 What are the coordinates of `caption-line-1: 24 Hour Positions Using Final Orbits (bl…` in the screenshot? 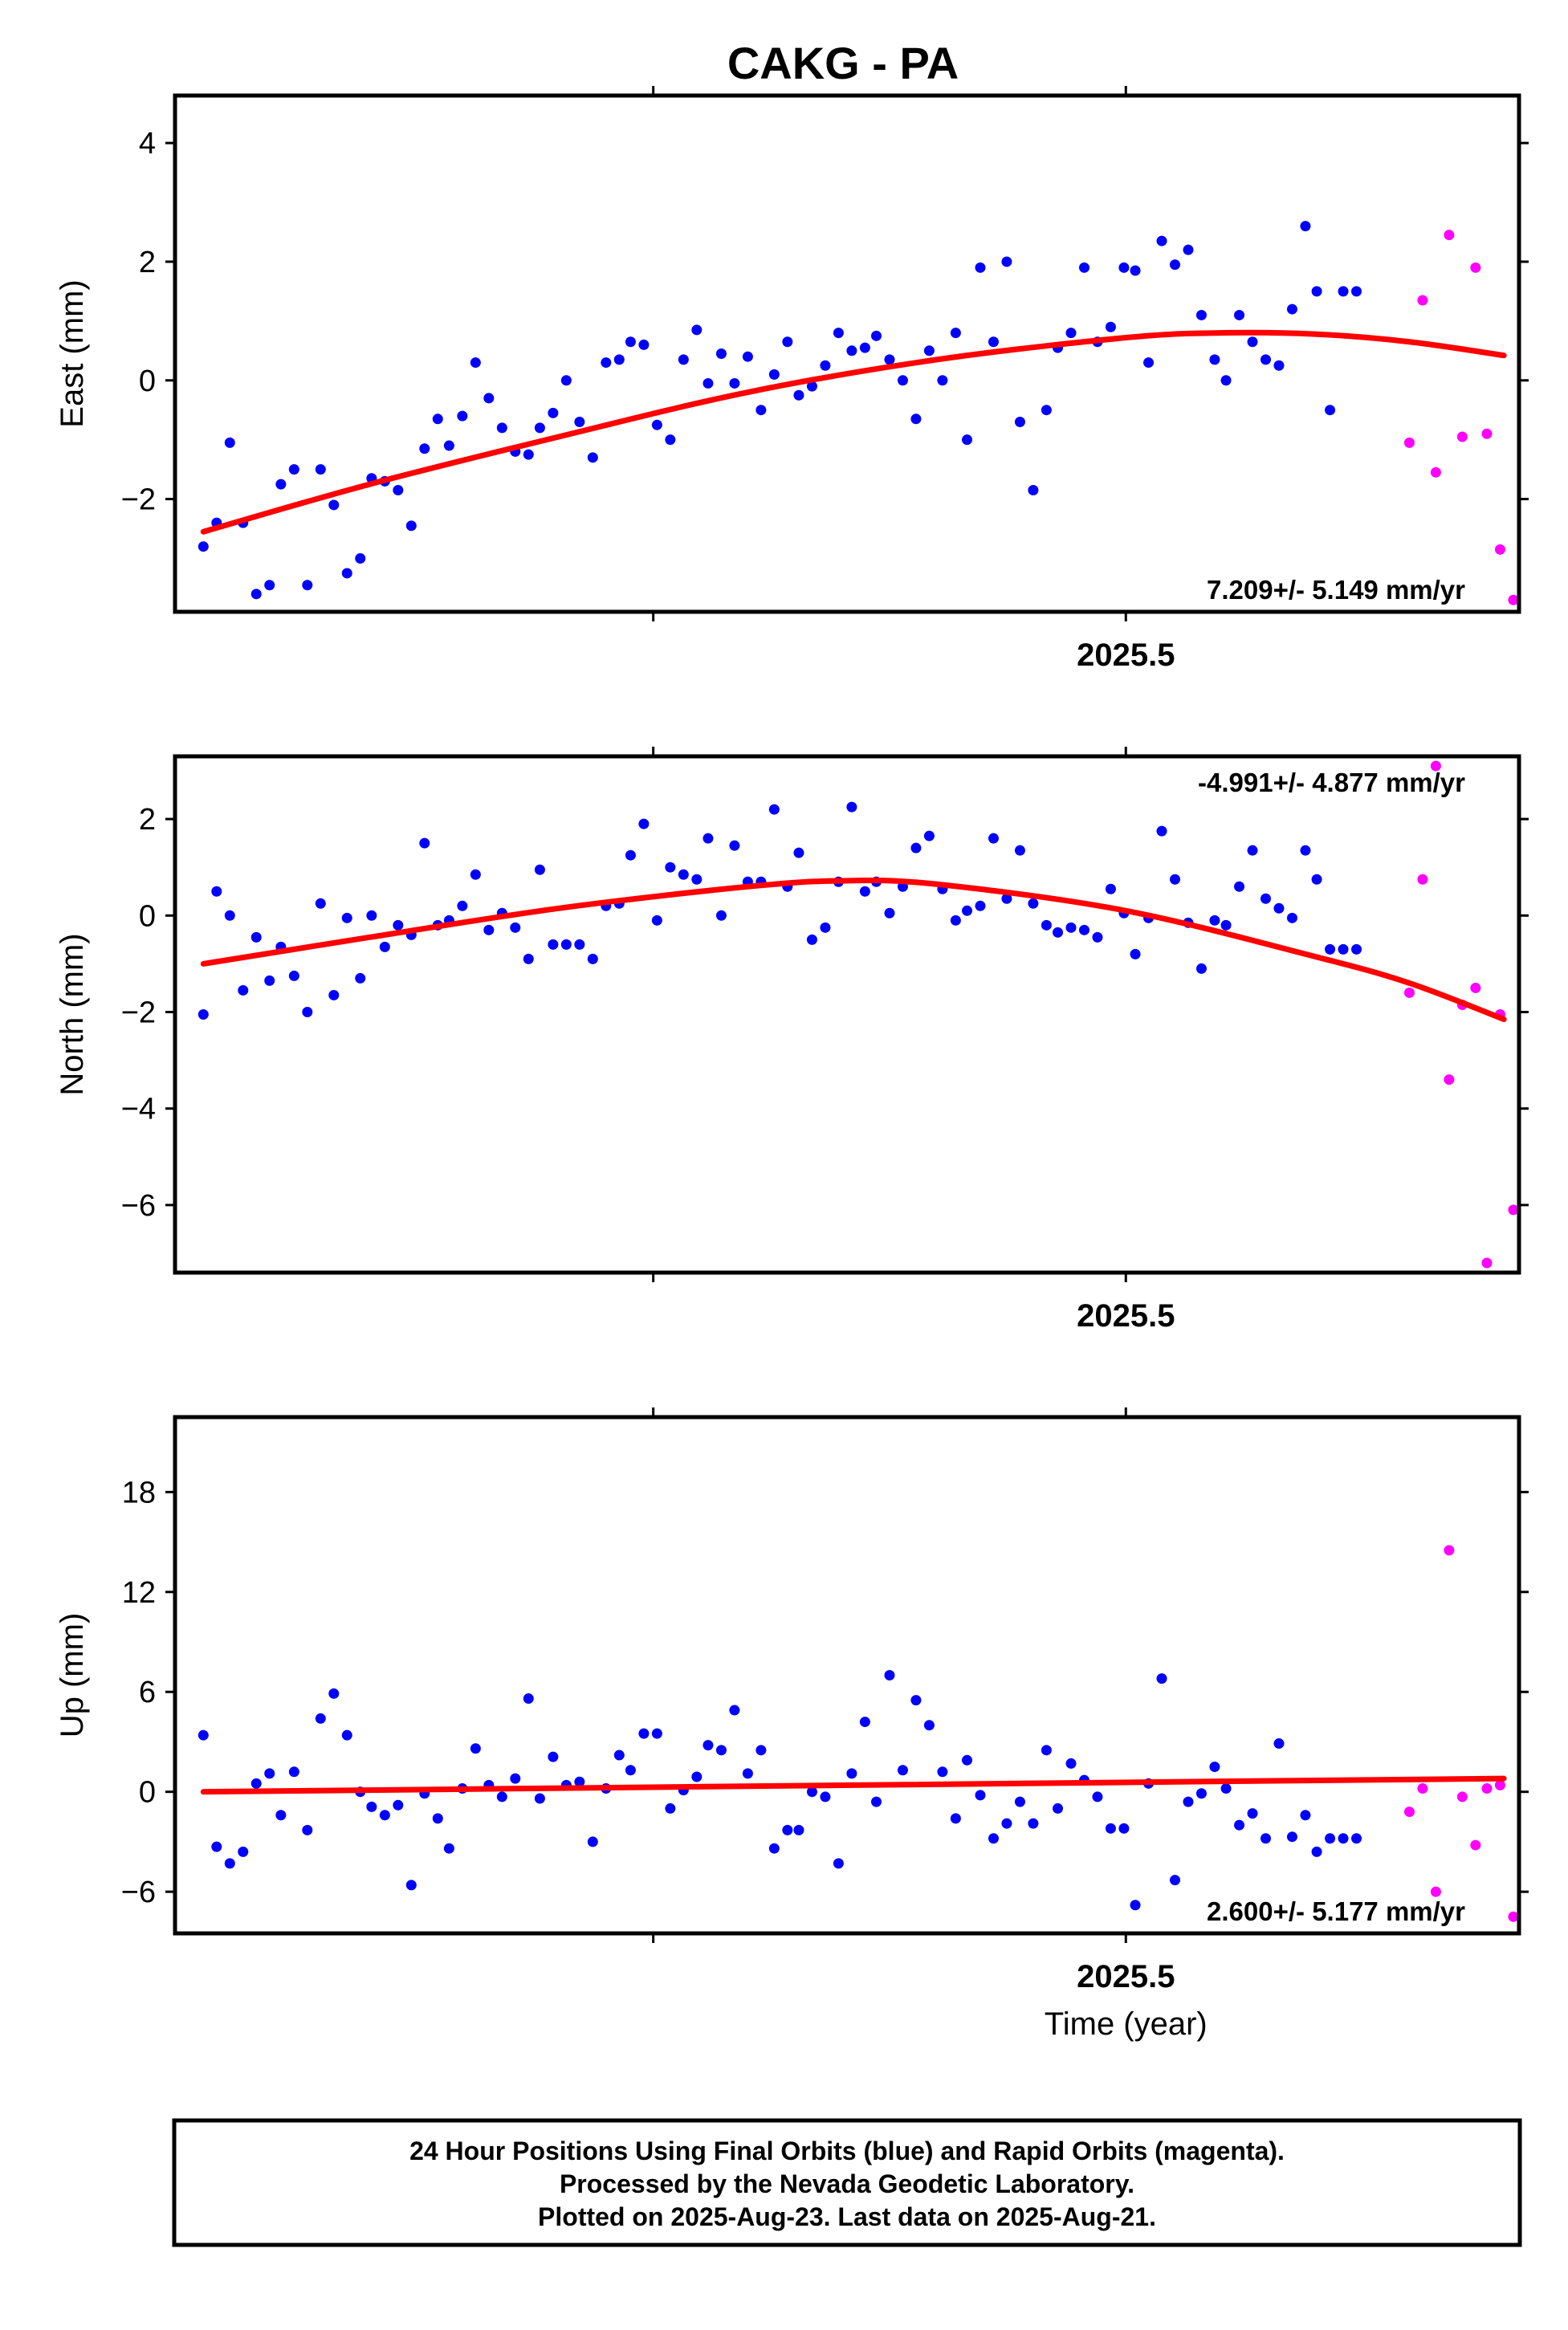 It's located at (847, 2151).